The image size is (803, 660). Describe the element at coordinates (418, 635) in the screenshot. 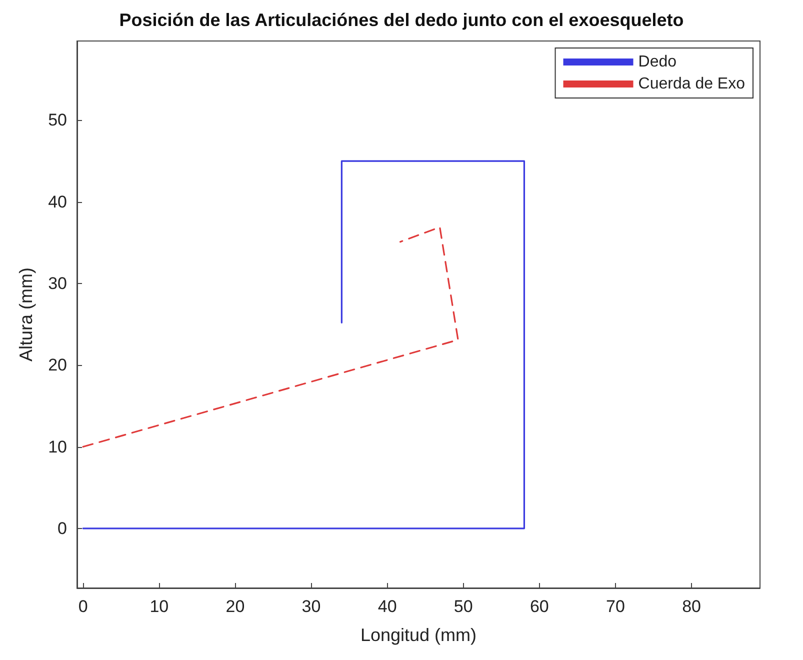

I see `x-axis-title: Longitud (mm)` at that location.